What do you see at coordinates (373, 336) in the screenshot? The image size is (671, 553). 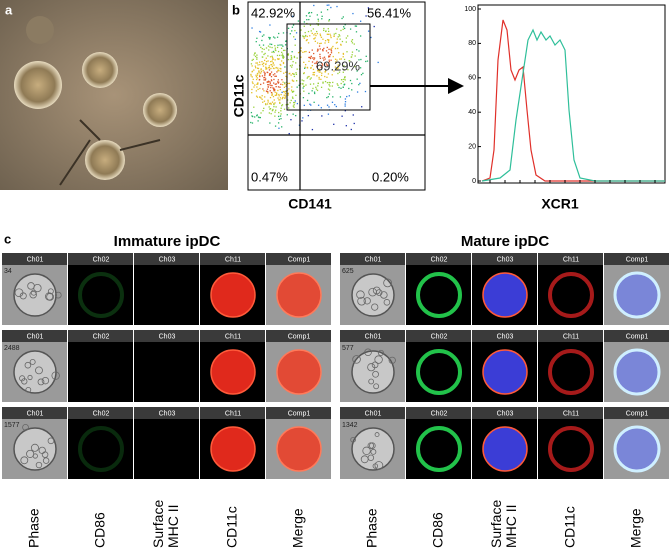 I see `channel-label: Ch01` at bounding box center [373, 336].